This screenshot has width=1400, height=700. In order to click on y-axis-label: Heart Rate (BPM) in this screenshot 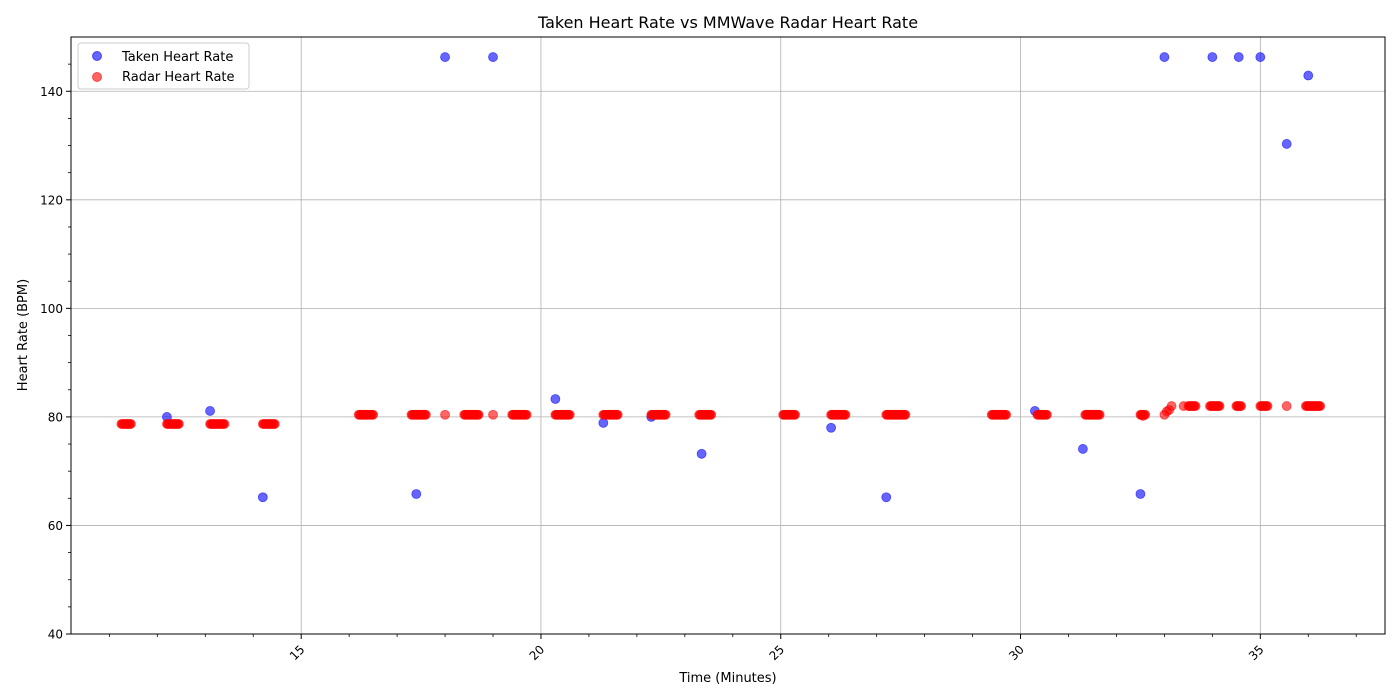, I will do `click(23, 335)`.